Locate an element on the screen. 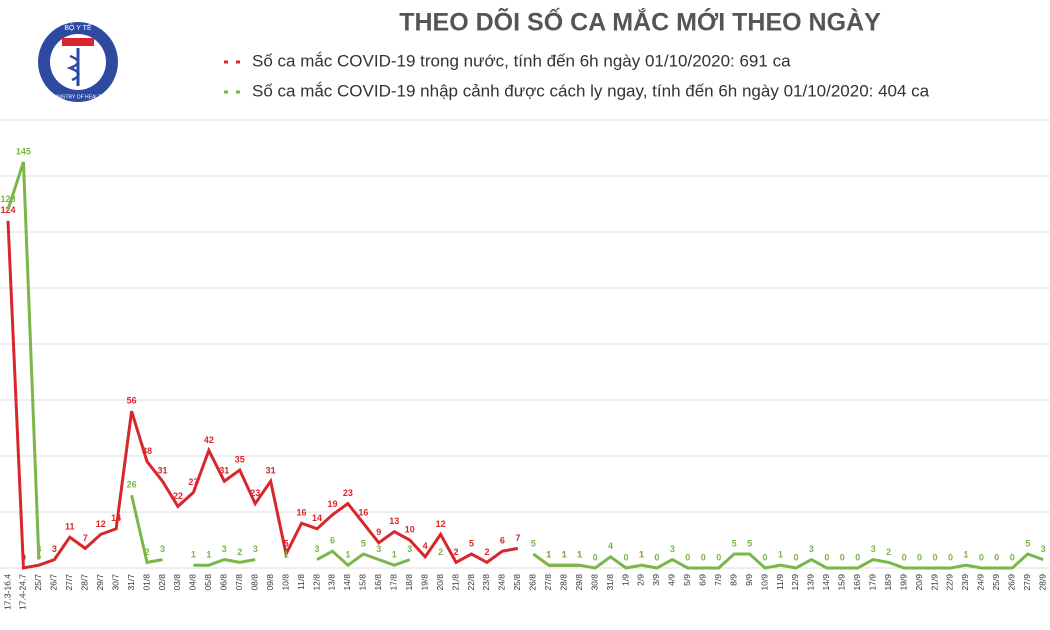  x-tick-label: 2/9 is located at coordinates (641, 580).